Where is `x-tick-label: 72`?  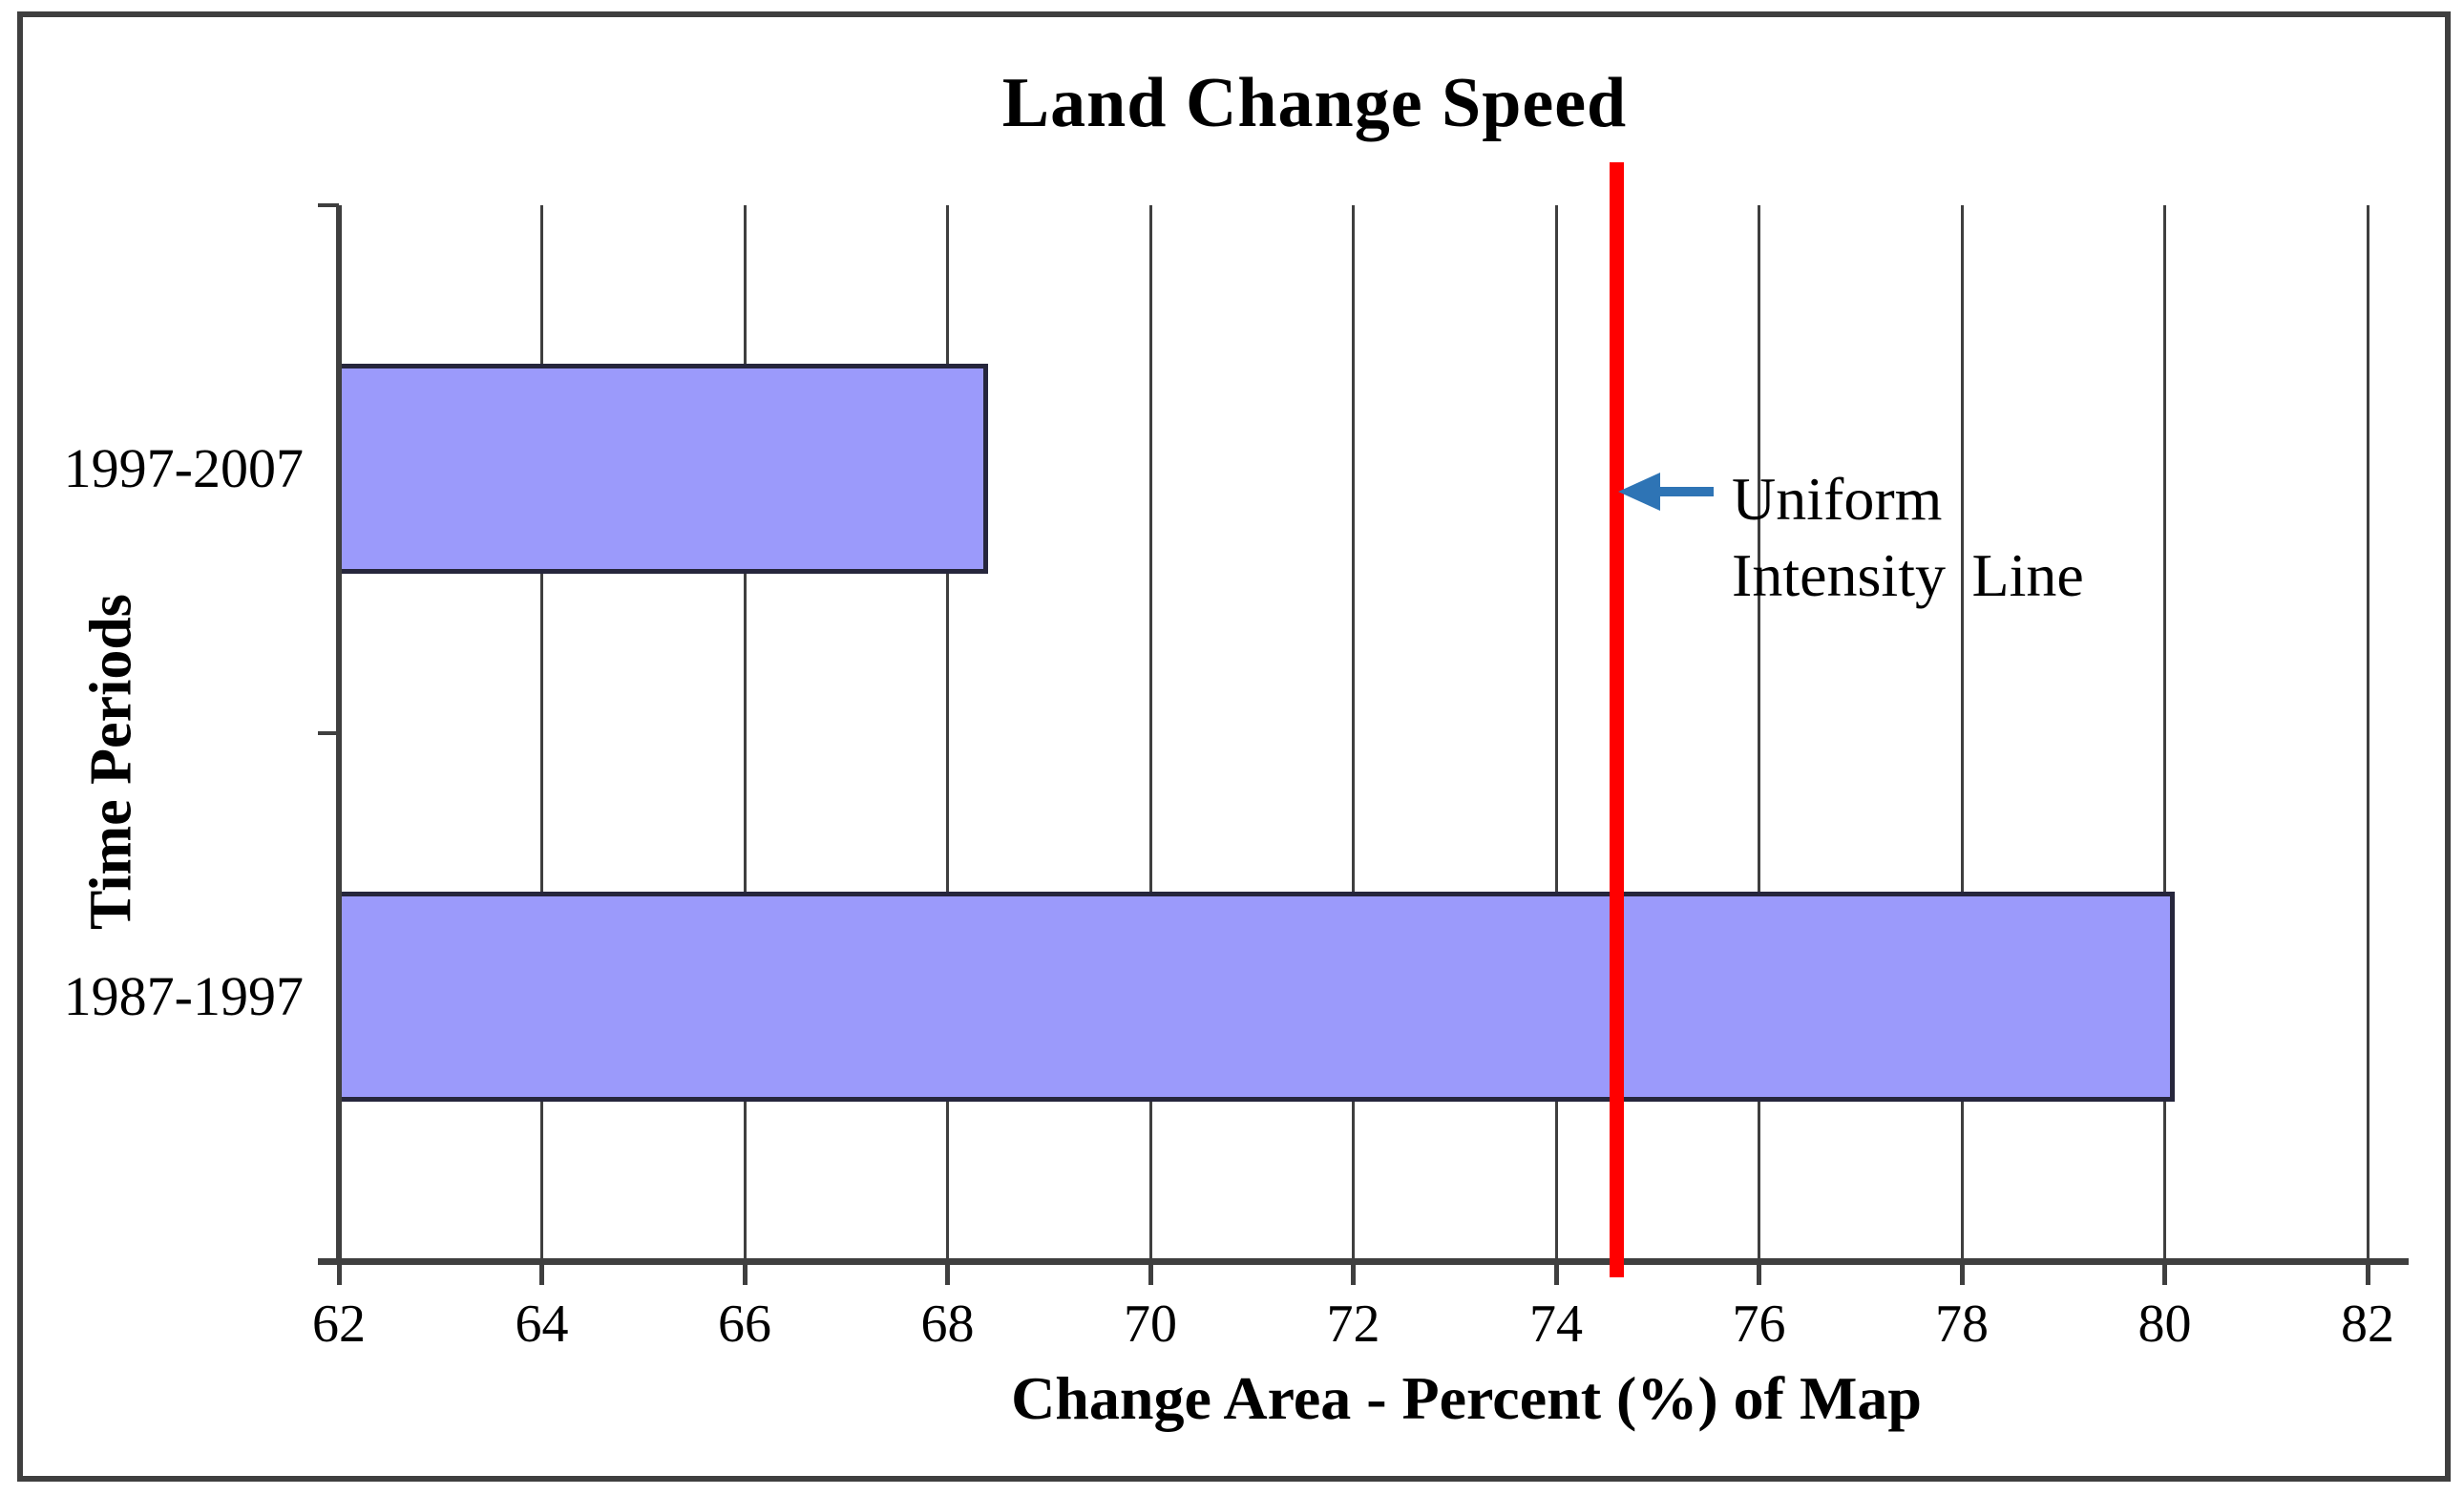 x-tick-label: 72 is located at coordinates (1353, 1325).